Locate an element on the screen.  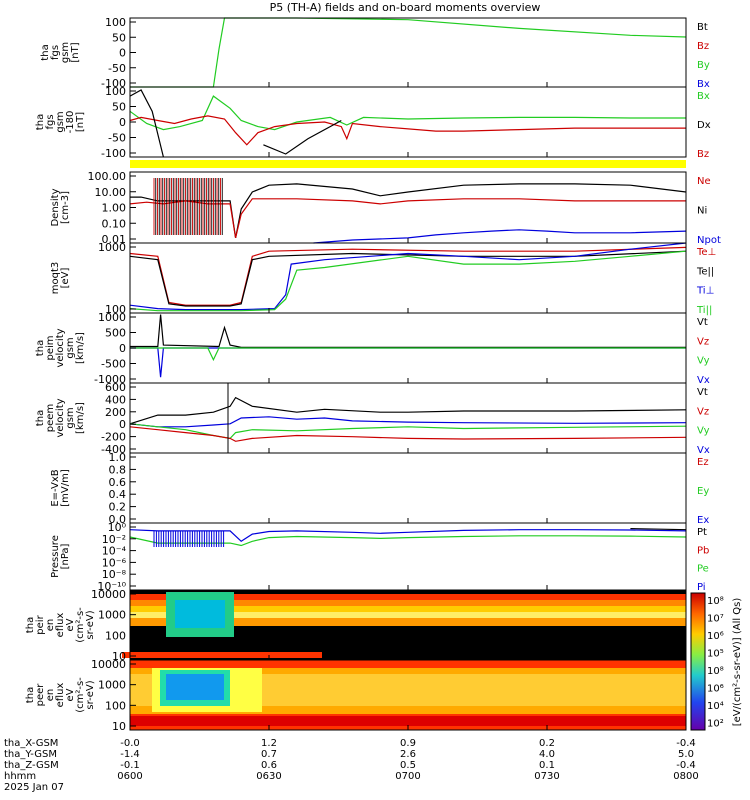
y-tick-label: 200 is located at coordinates (115, 412).